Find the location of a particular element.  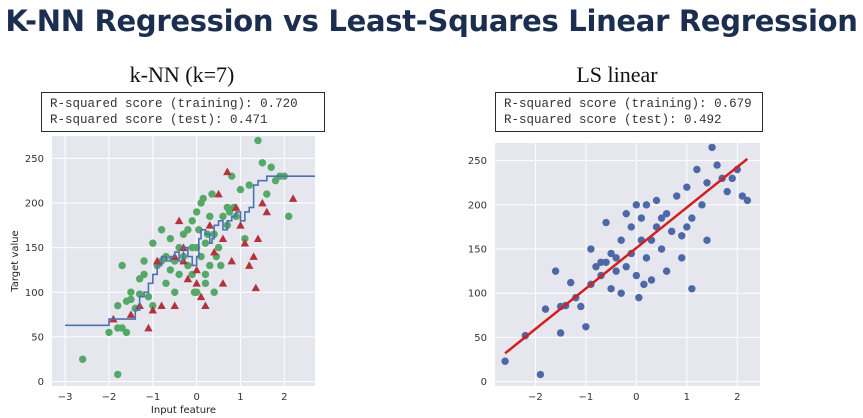

knn-x-tick-label: −2 is located at coordinates (109, 397).